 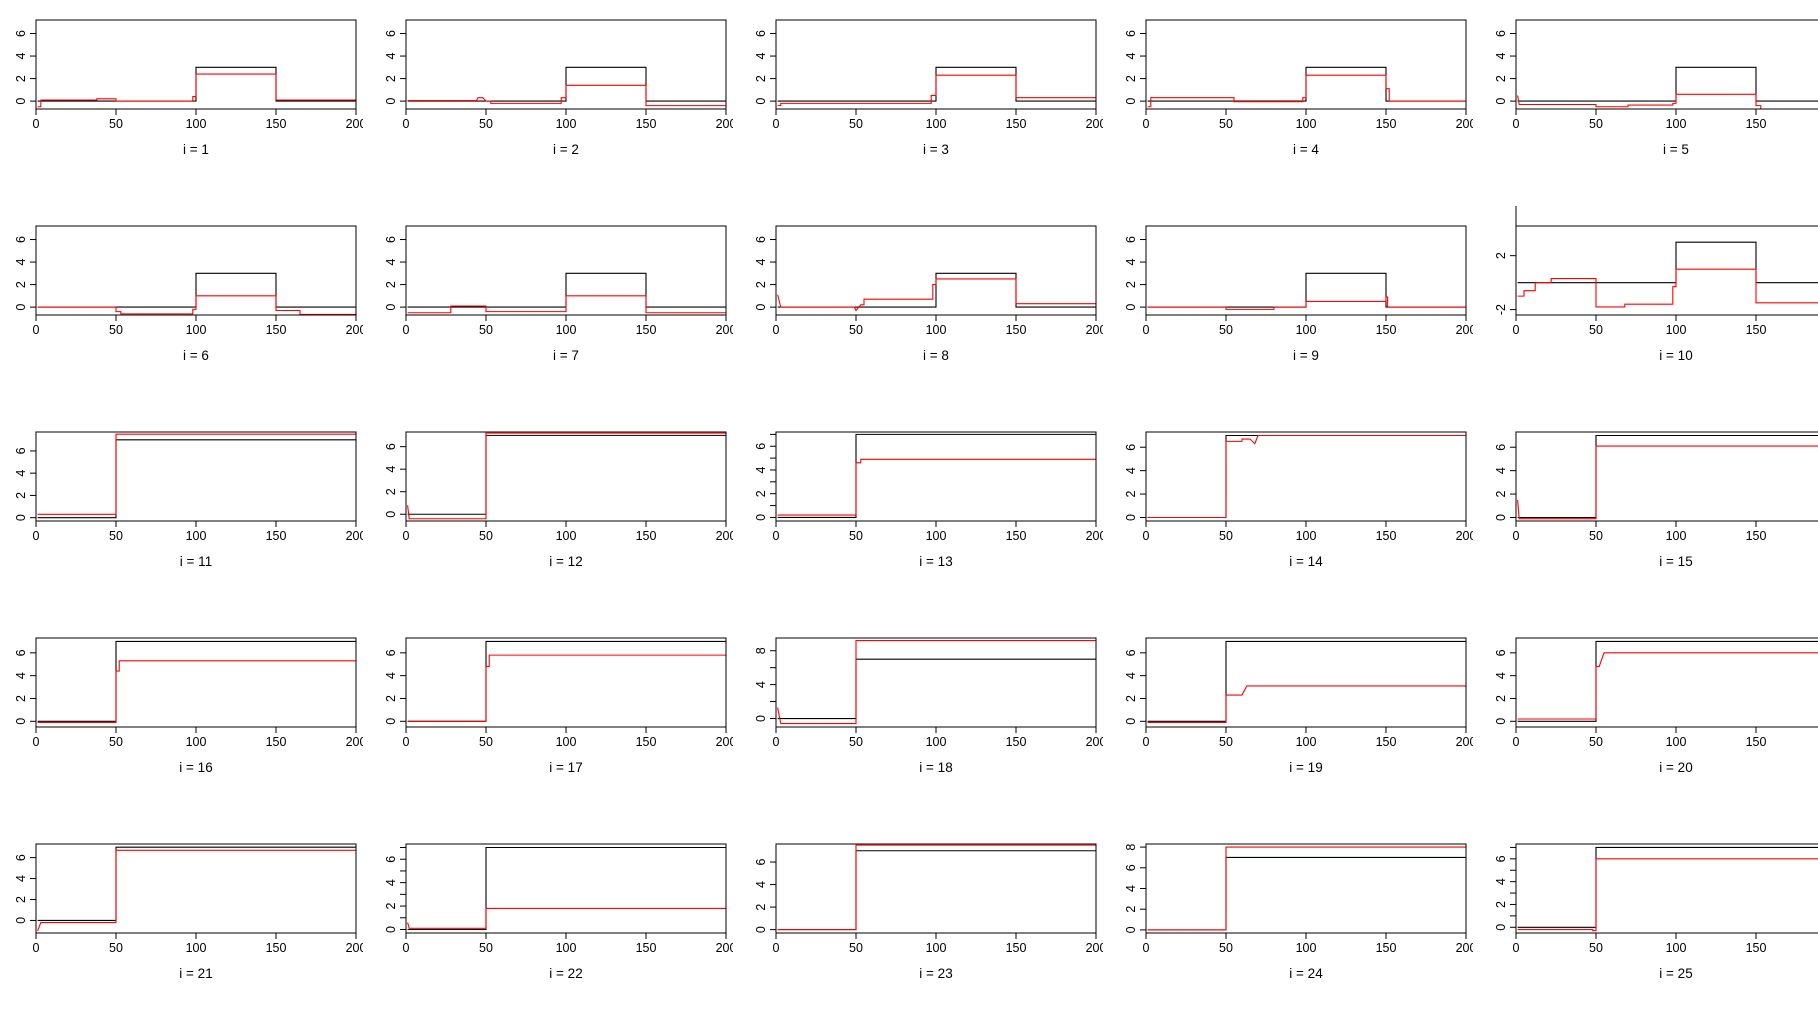 I want to click on chart-panel: 0 50 100 150 200 0 2 4 6 i = 23, so click(x=921, y=923).